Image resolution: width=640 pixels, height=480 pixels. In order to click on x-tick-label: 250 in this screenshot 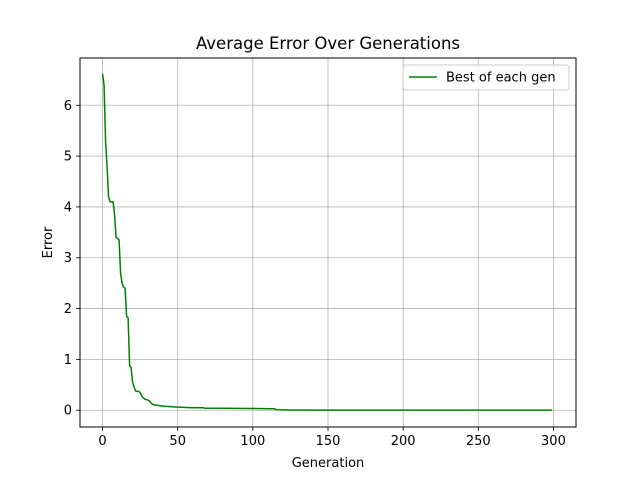, I will do `click(478, 441)`.